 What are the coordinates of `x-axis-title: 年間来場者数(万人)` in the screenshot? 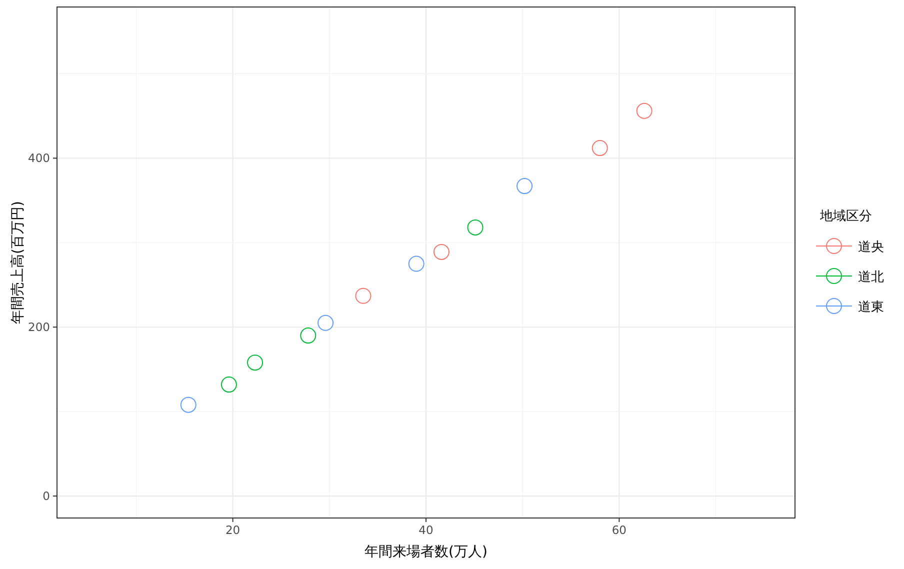 It's located at (426, 552).